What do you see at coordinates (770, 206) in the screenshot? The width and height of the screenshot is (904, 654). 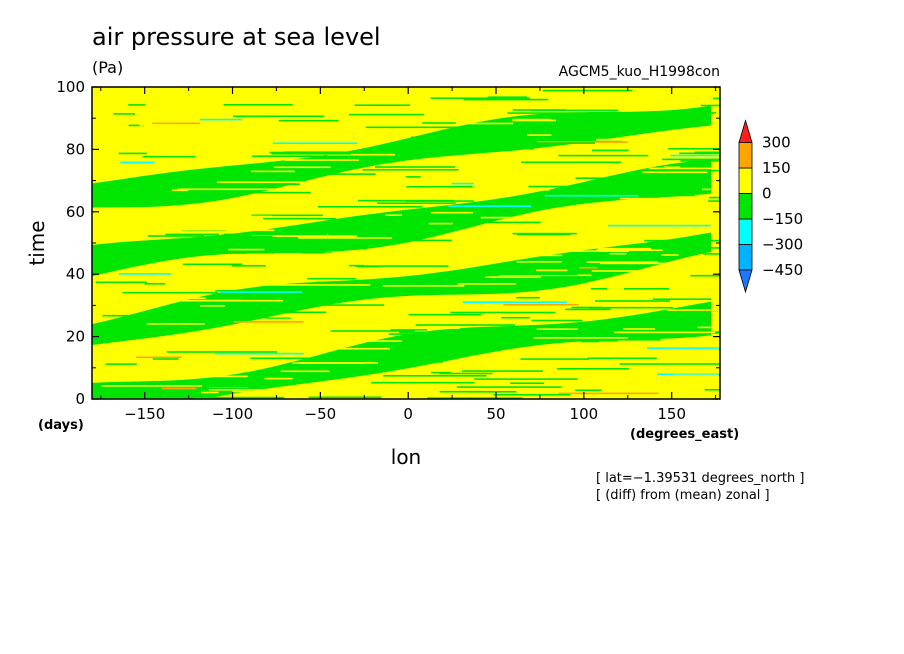 I see `colorbar: −450 −300 −150 0 150 300` at bounding box center [770, 206].